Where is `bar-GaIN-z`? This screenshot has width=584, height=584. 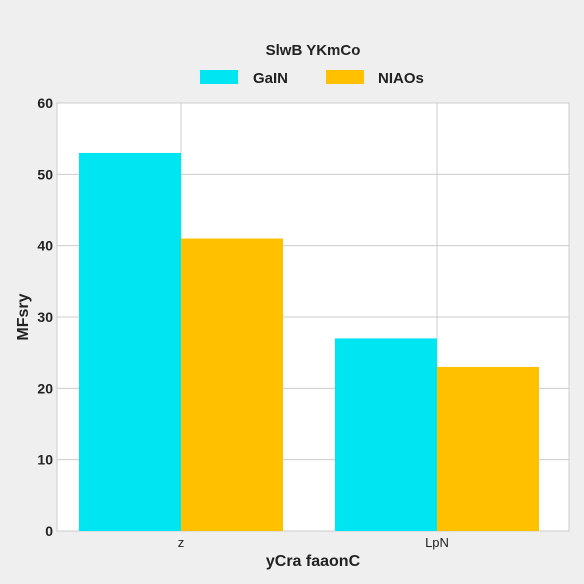 bar-GaIN-z is located at coordinates (130, 341).